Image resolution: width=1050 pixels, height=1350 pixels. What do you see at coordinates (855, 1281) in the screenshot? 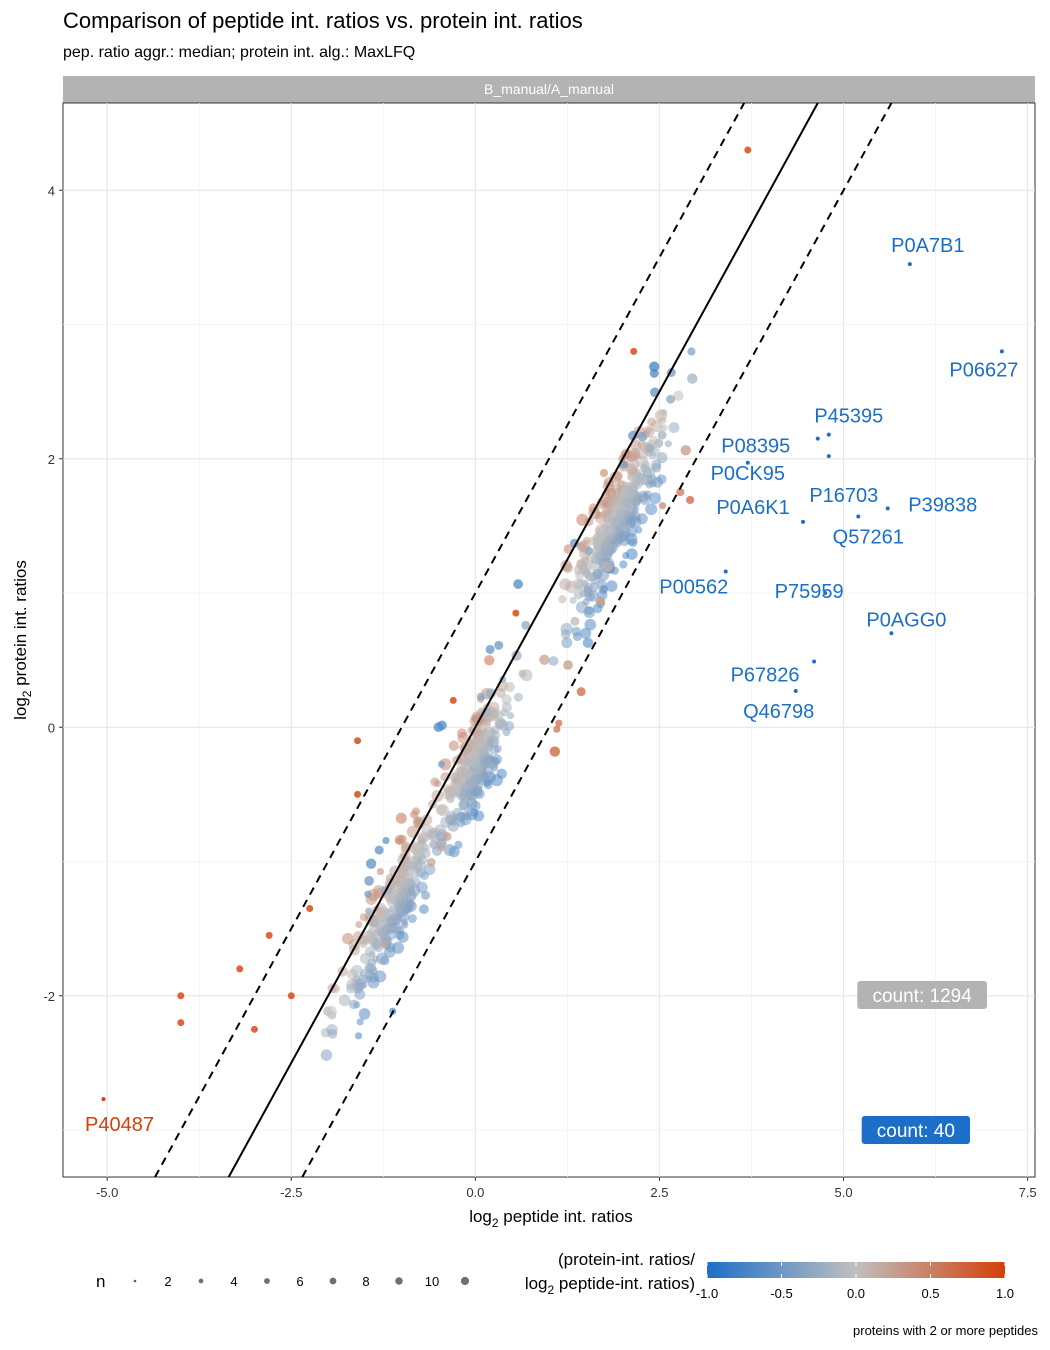
I see `color-legend-ticks: -1.0 -0.5 0.0 0.5 1.0` at bounding box center [855, 1281].